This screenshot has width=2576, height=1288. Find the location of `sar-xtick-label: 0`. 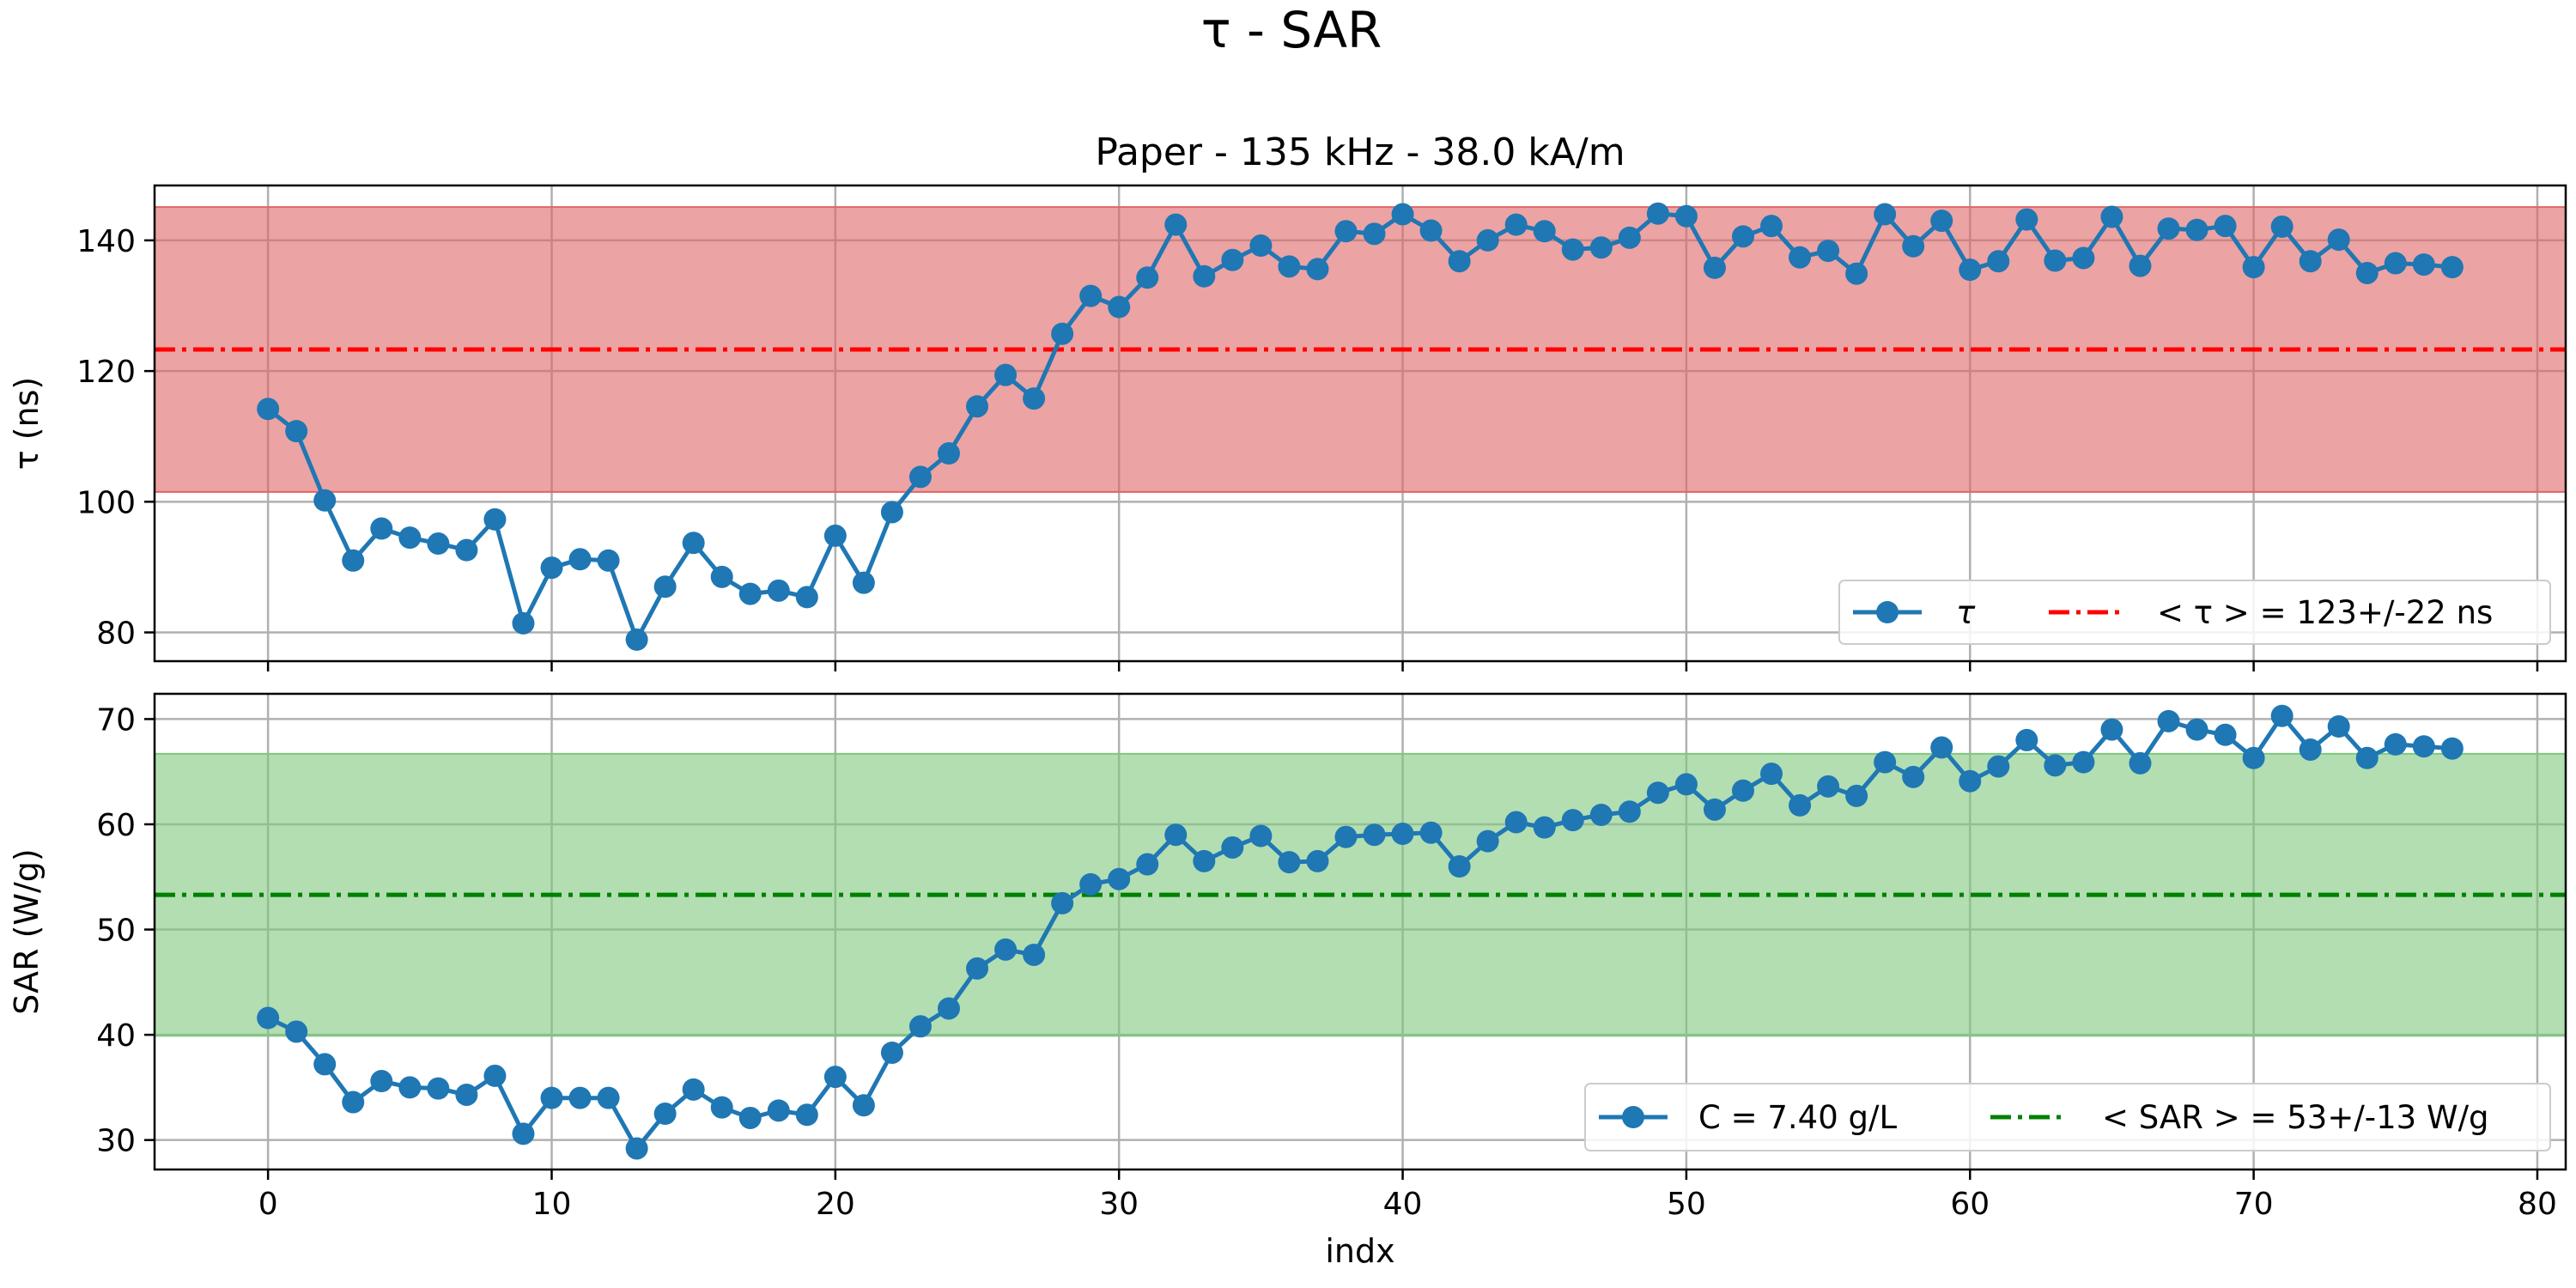

sar-xtick-label: 0 is located at coordinates (268, 1204).